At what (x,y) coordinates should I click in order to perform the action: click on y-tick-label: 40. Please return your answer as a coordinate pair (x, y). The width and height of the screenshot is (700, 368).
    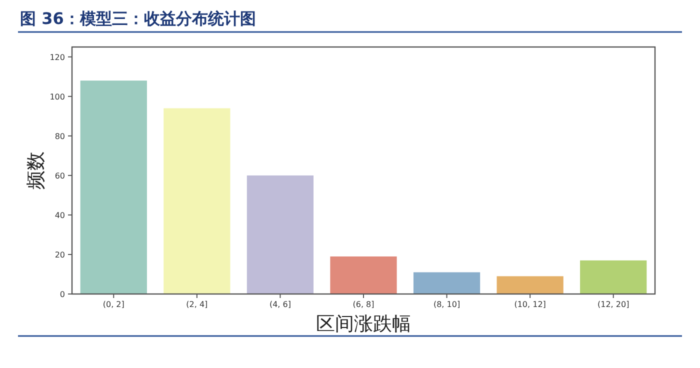
    Looking at the image, I should click on (59, 215).